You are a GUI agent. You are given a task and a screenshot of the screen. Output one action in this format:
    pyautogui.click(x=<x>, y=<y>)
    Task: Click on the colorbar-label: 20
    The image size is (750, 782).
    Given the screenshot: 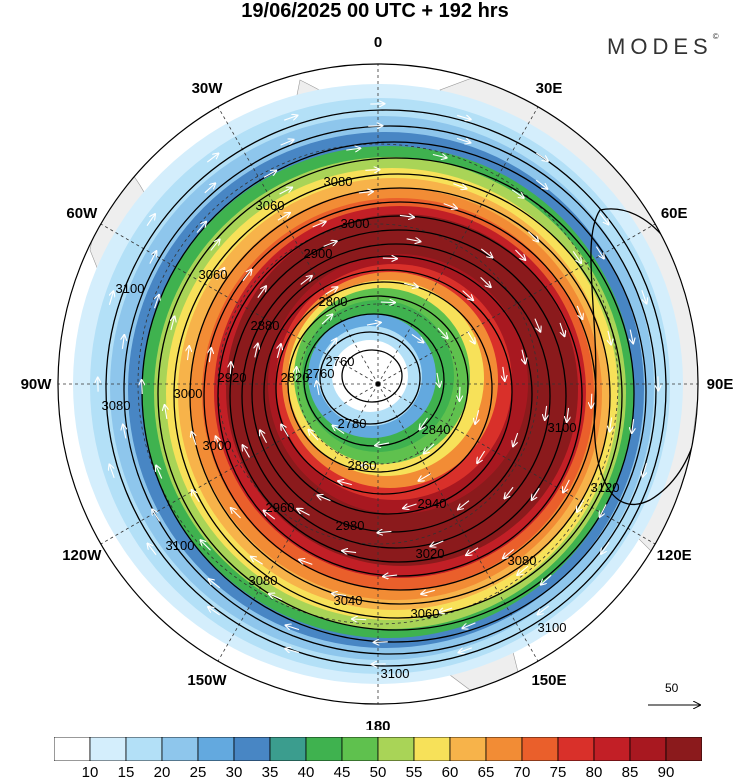 What is the action you would take?
    pyautogui.click(x=162, y=772)
    